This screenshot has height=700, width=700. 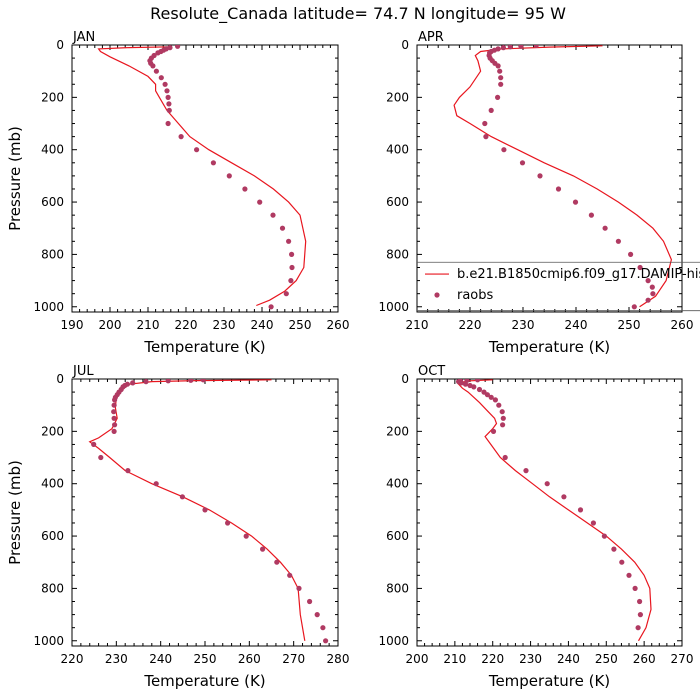 What do you see at coordinates (72, 325) in the screenshot?
I see `x-tick-label: 190` at bounding box center [72, 325].